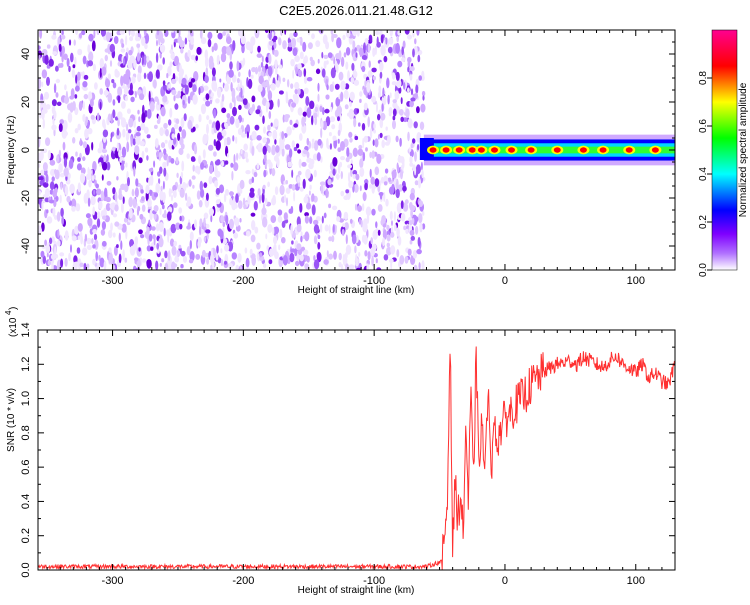 This screenshot has height=605, width=750. What do you see at coordinates (26, 198) in the screenshot?
I see `y-tick-label: -20` at bounding box center [26, 198].